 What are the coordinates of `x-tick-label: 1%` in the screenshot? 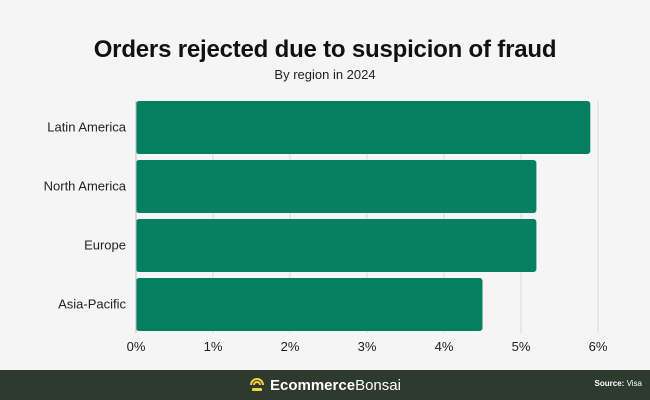 It's located at (213, 346).